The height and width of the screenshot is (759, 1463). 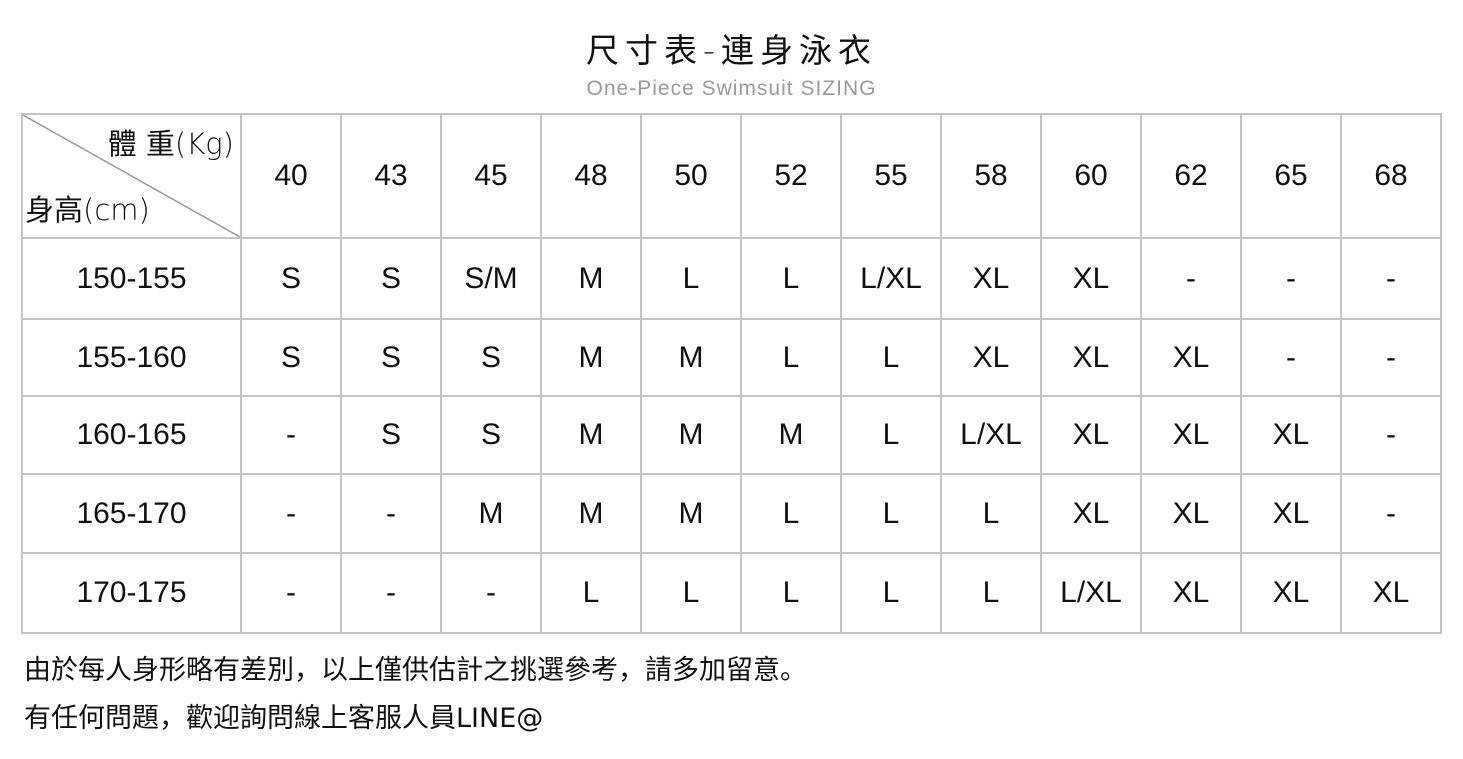 What do you see at coordinates (491, 278) in the screenshot?
I see `size-cell: S/M` at bounding box center [491, 278].